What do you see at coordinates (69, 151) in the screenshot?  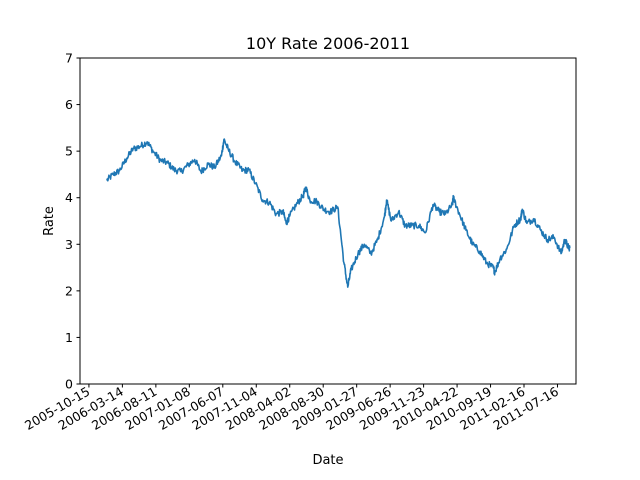 I see `y-tick-label: 5` at bounding box center [69, 151].